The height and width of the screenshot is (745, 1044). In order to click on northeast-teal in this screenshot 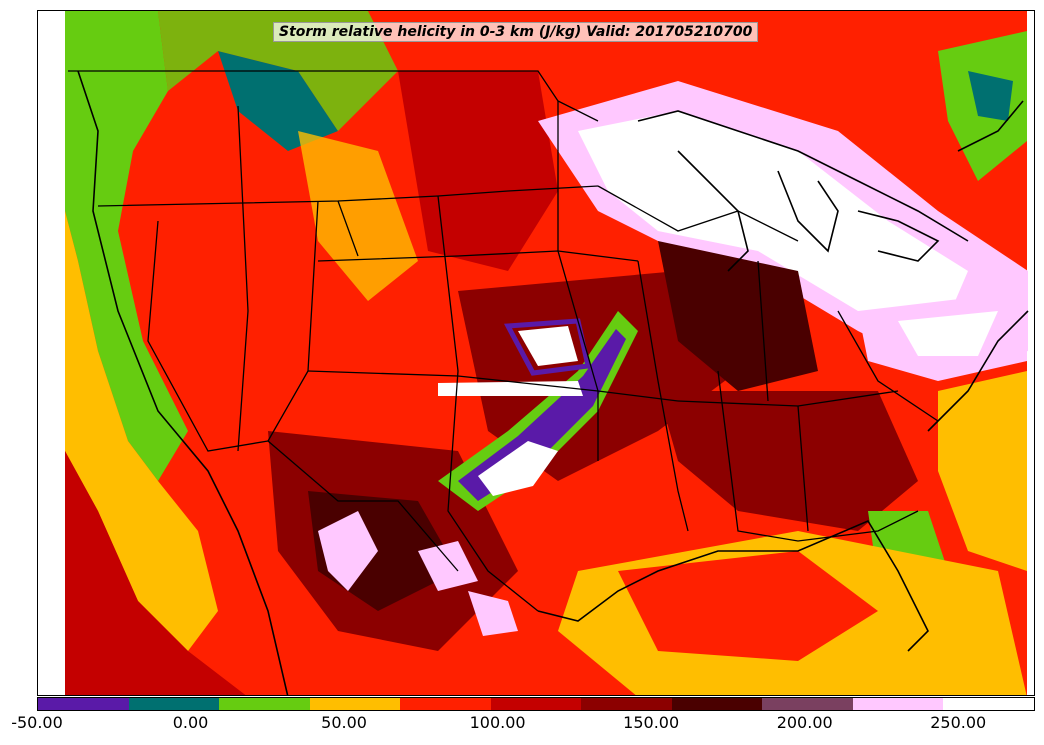, I will do `click(990, 96)`.